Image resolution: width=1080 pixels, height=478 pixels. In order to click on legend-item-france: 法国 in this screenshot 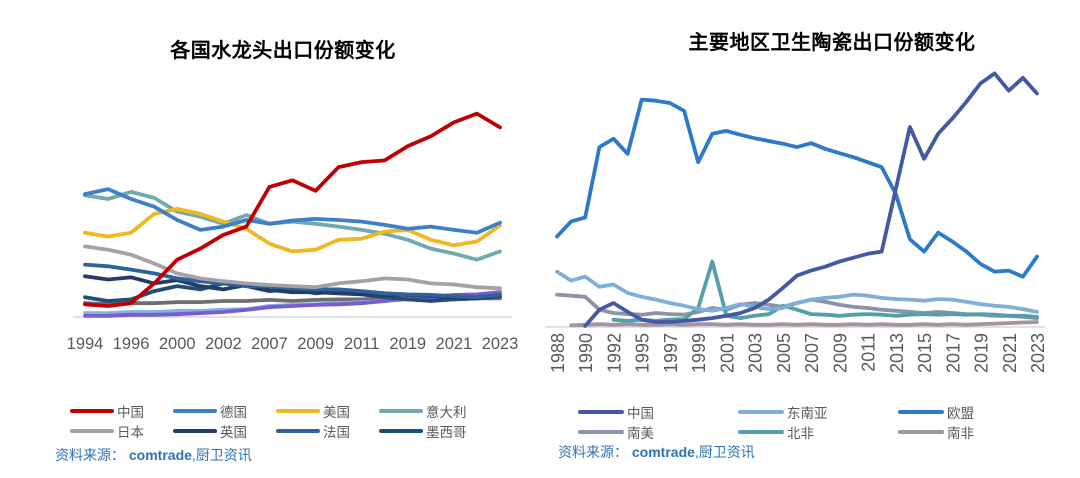, I will do `click(327, 432)`.